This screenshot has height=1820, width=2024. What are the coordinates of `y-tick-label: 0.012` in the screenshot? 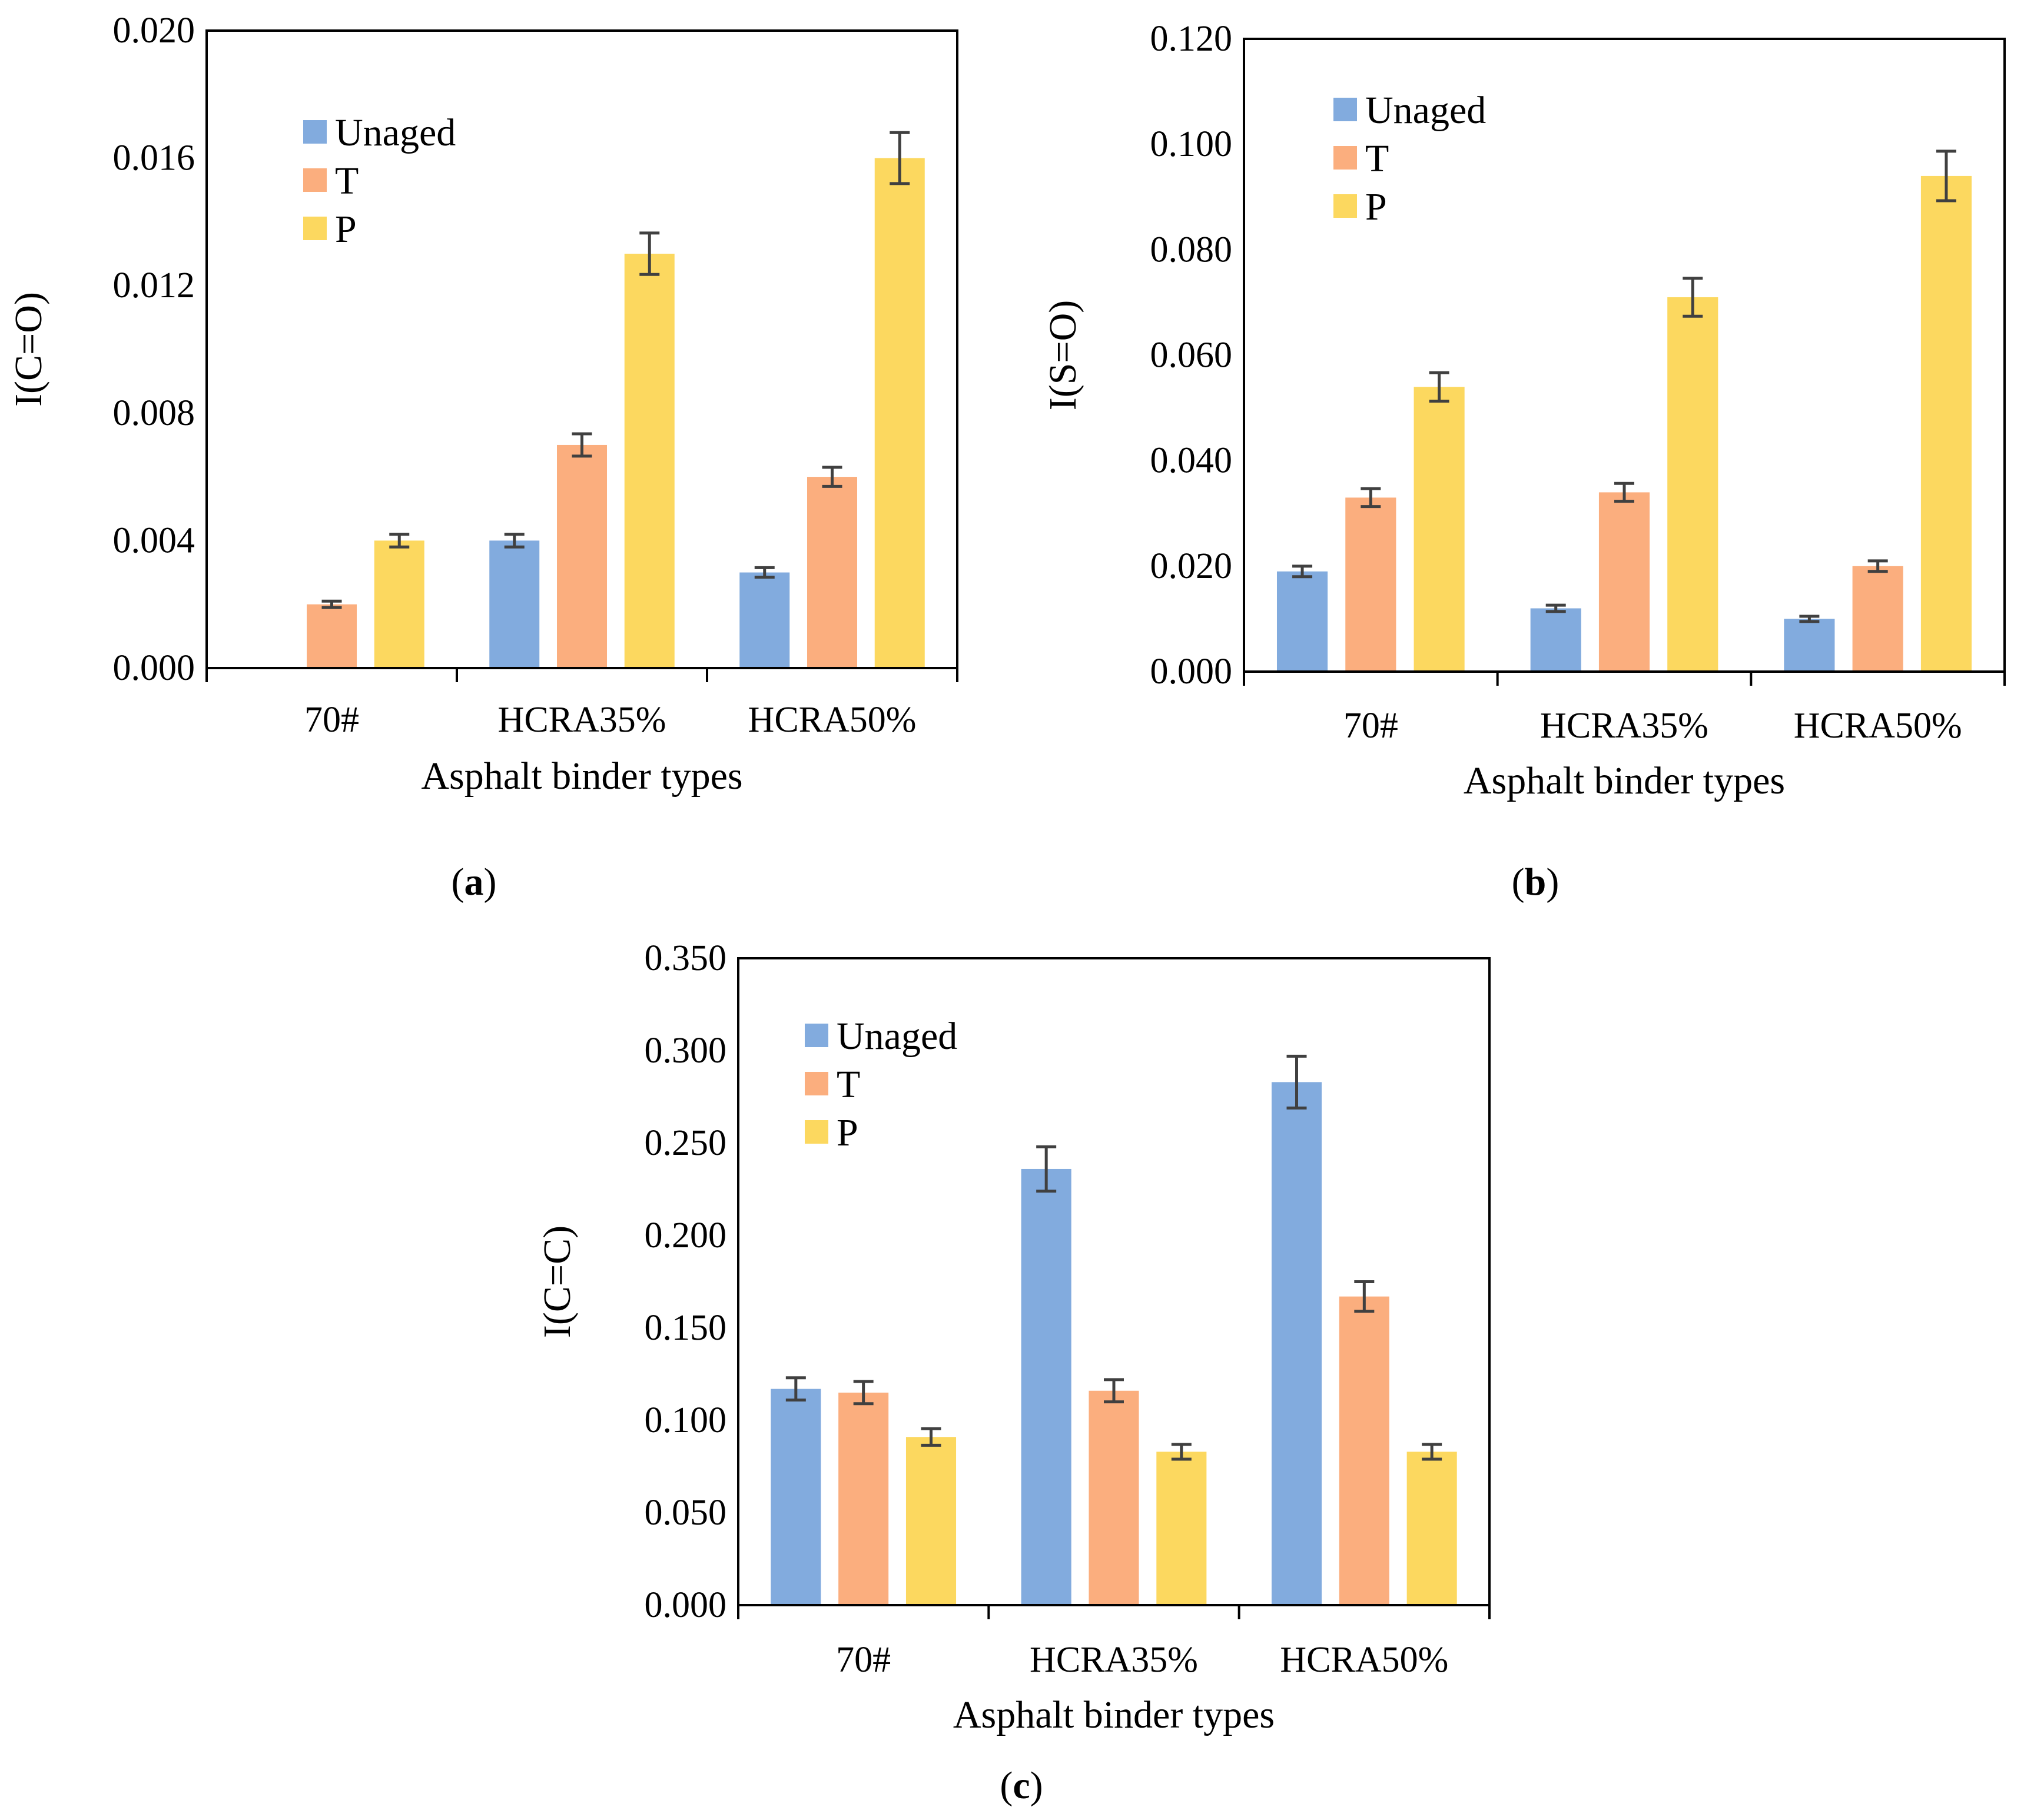 It's located at (154, 285).